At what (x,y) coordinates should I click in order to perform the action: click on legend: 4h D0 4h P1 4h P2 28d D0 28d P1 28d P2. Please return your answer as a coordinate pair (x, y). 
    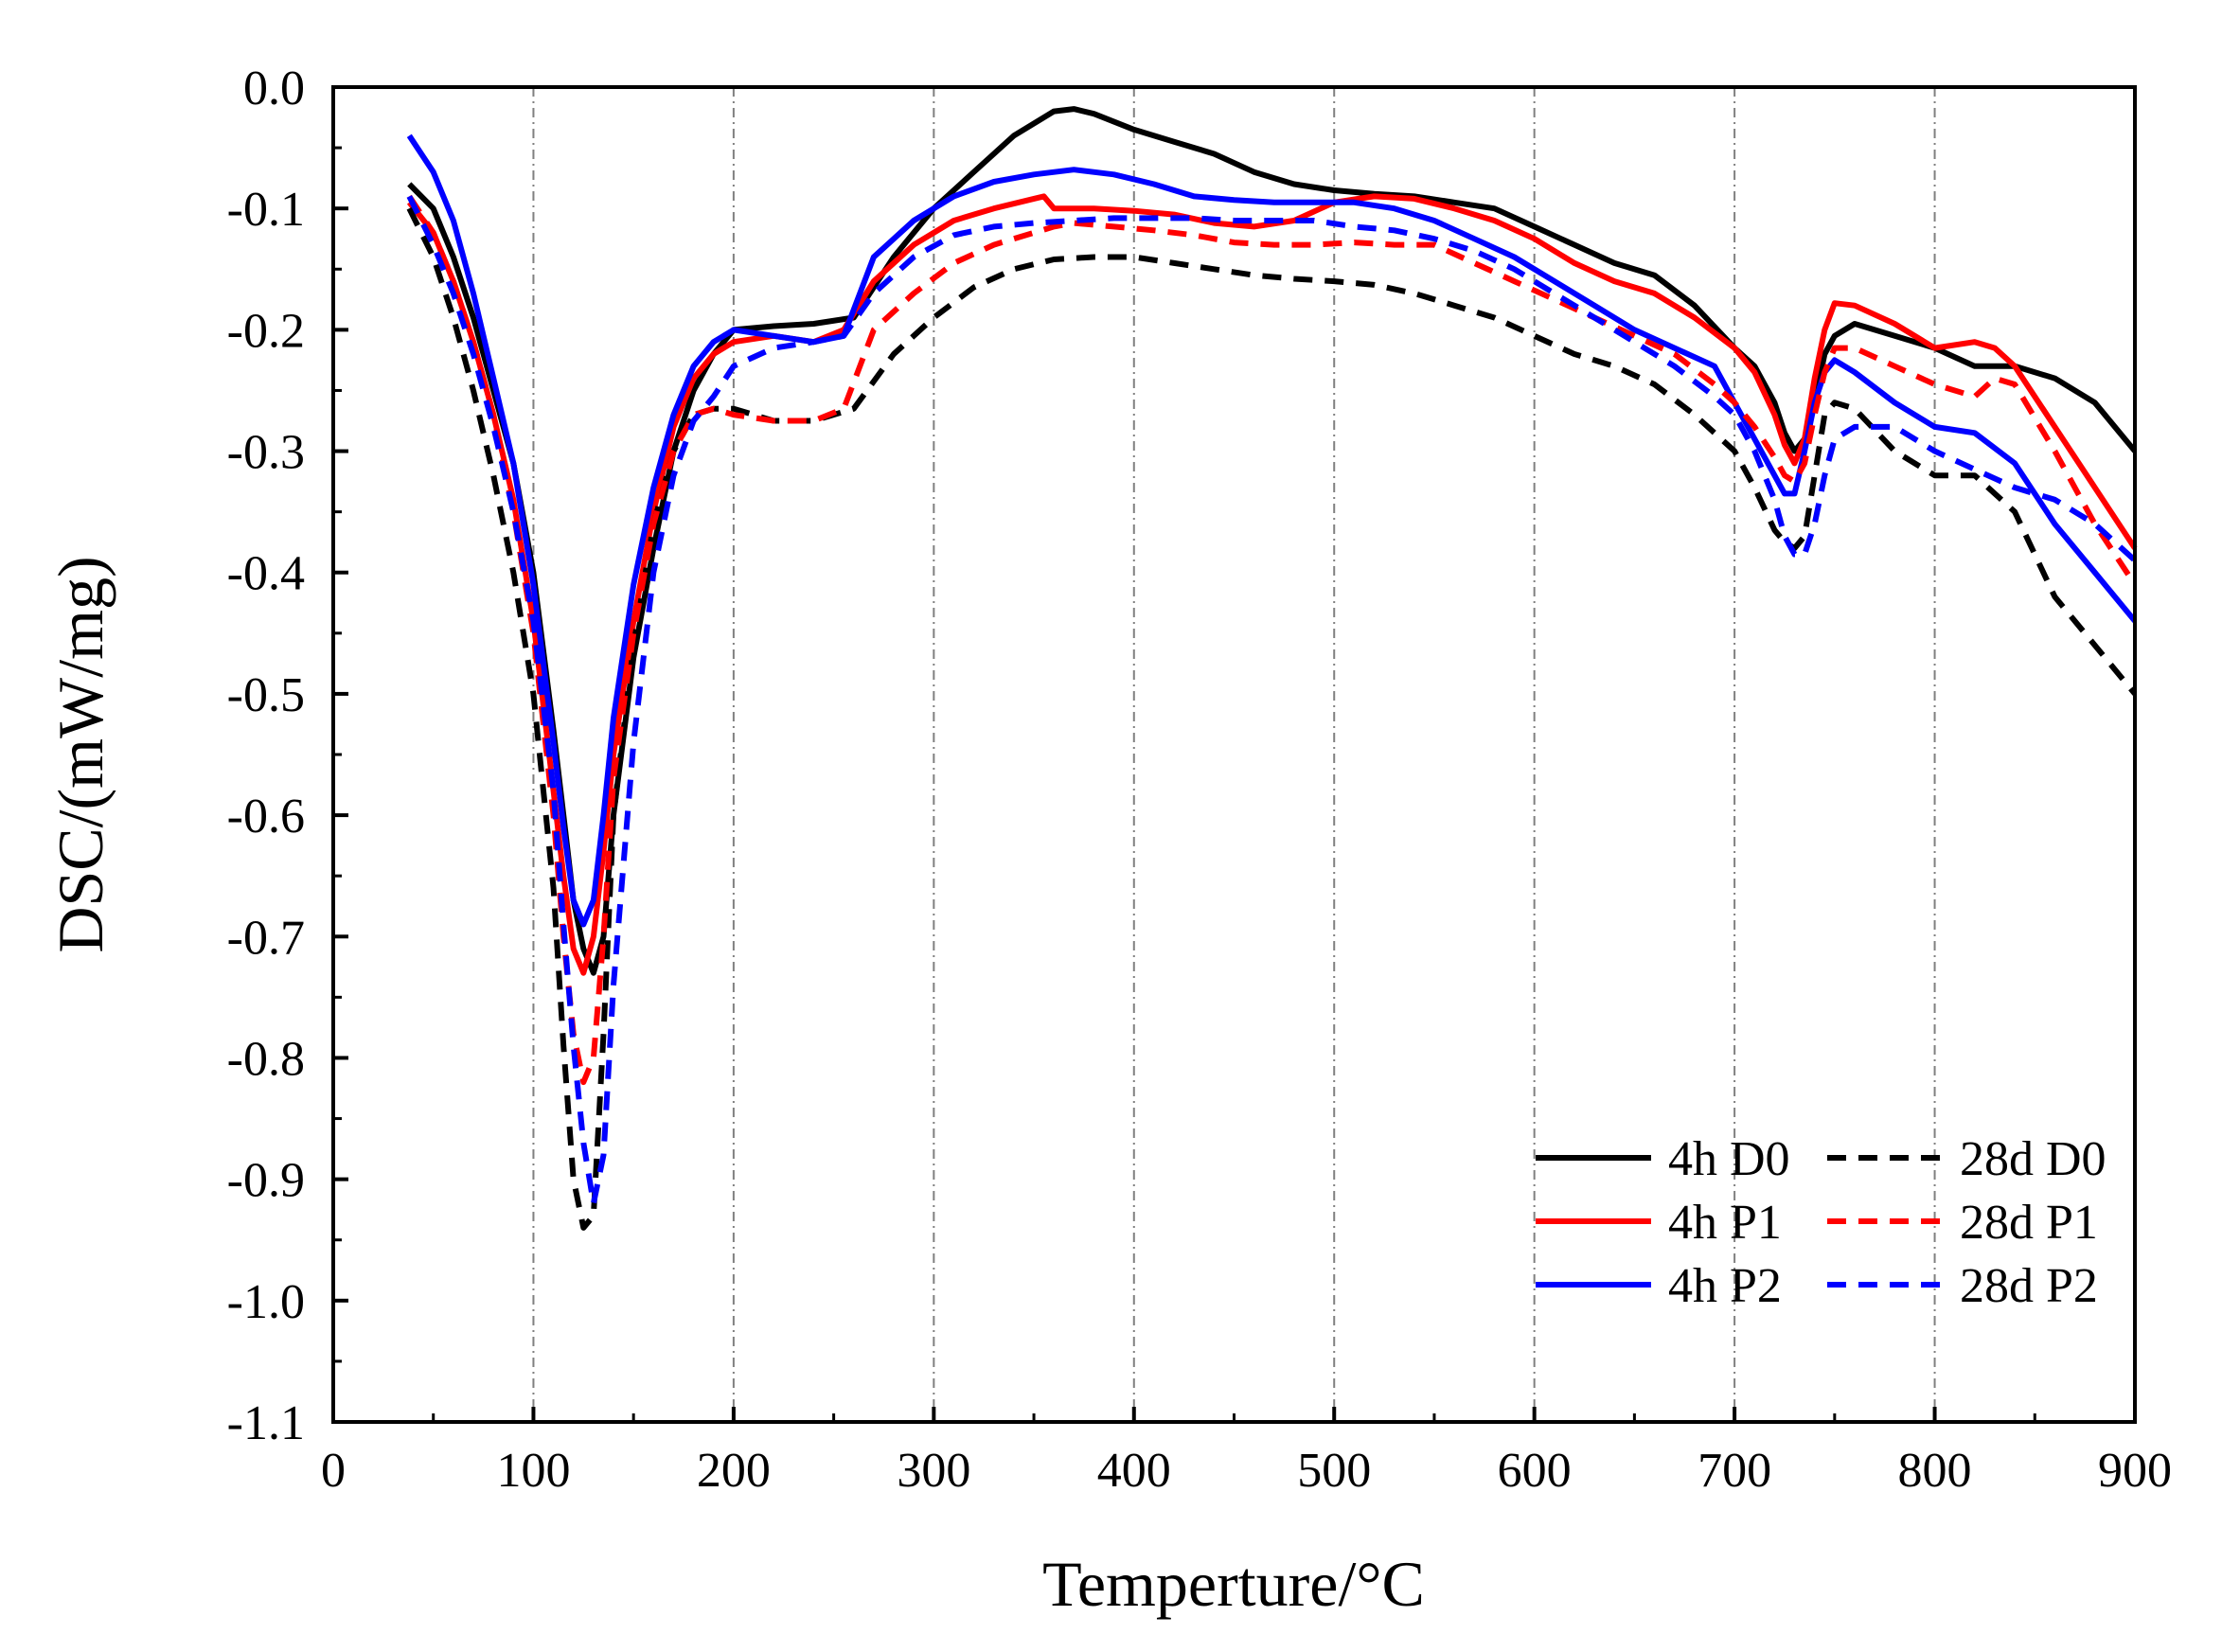
    Looking at the image, I should click on (1821, 1222).